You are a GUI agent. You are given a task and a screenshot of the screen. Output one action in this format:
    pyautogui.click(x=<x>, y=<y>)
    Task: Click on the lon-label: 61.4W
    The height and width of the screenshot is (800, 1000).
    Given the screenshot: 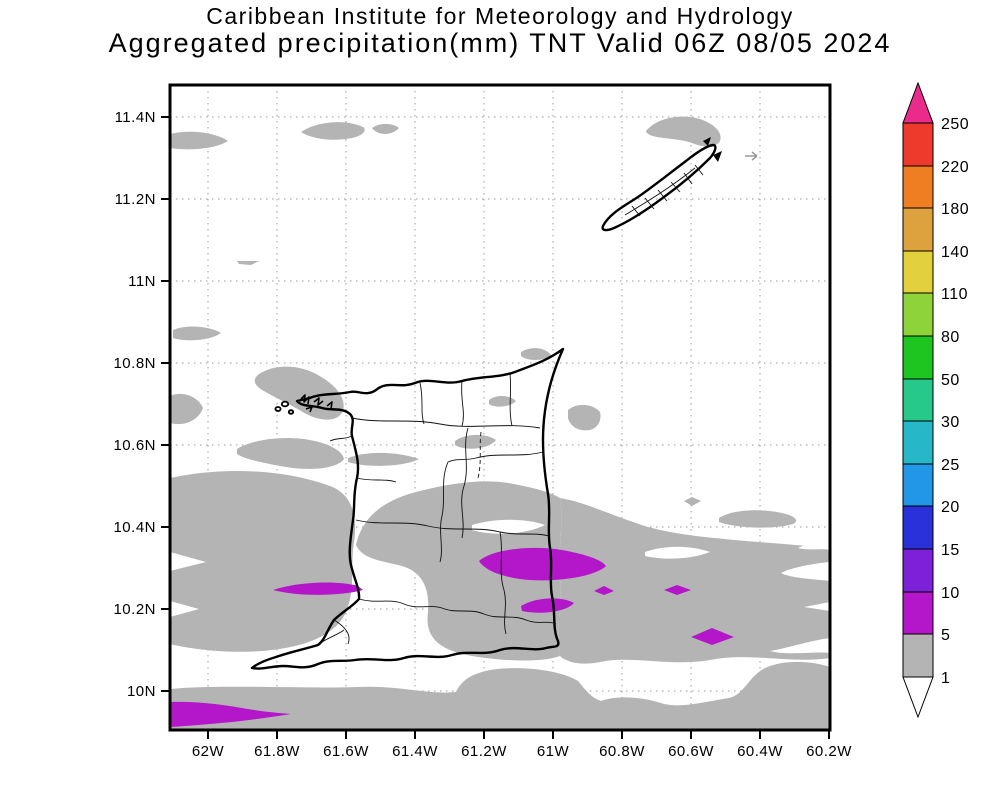 What is the action you would take?
    pyautogui.click(x=415, y=751)
    